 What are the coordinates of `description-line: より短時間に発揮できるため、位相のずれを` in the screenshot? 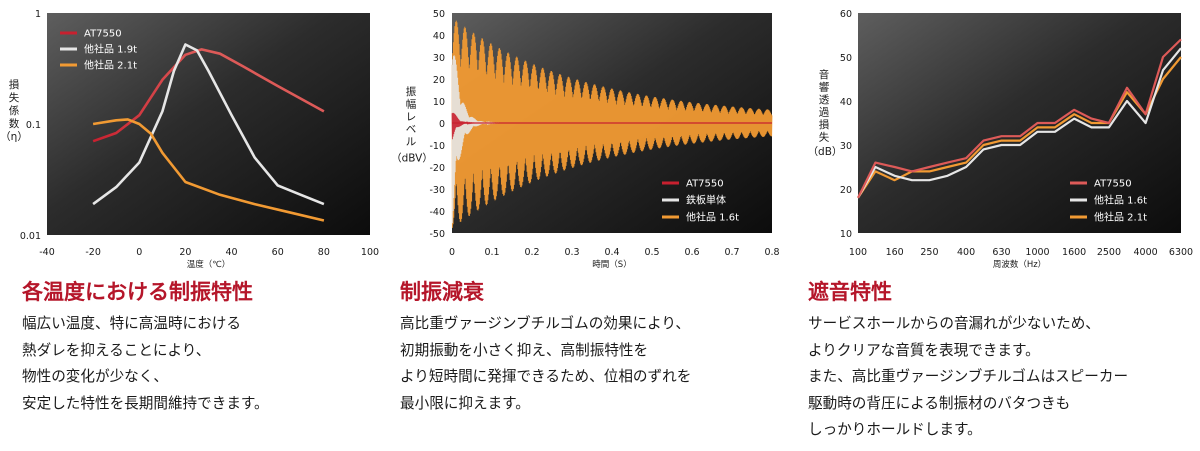 It's located at (546, 376).